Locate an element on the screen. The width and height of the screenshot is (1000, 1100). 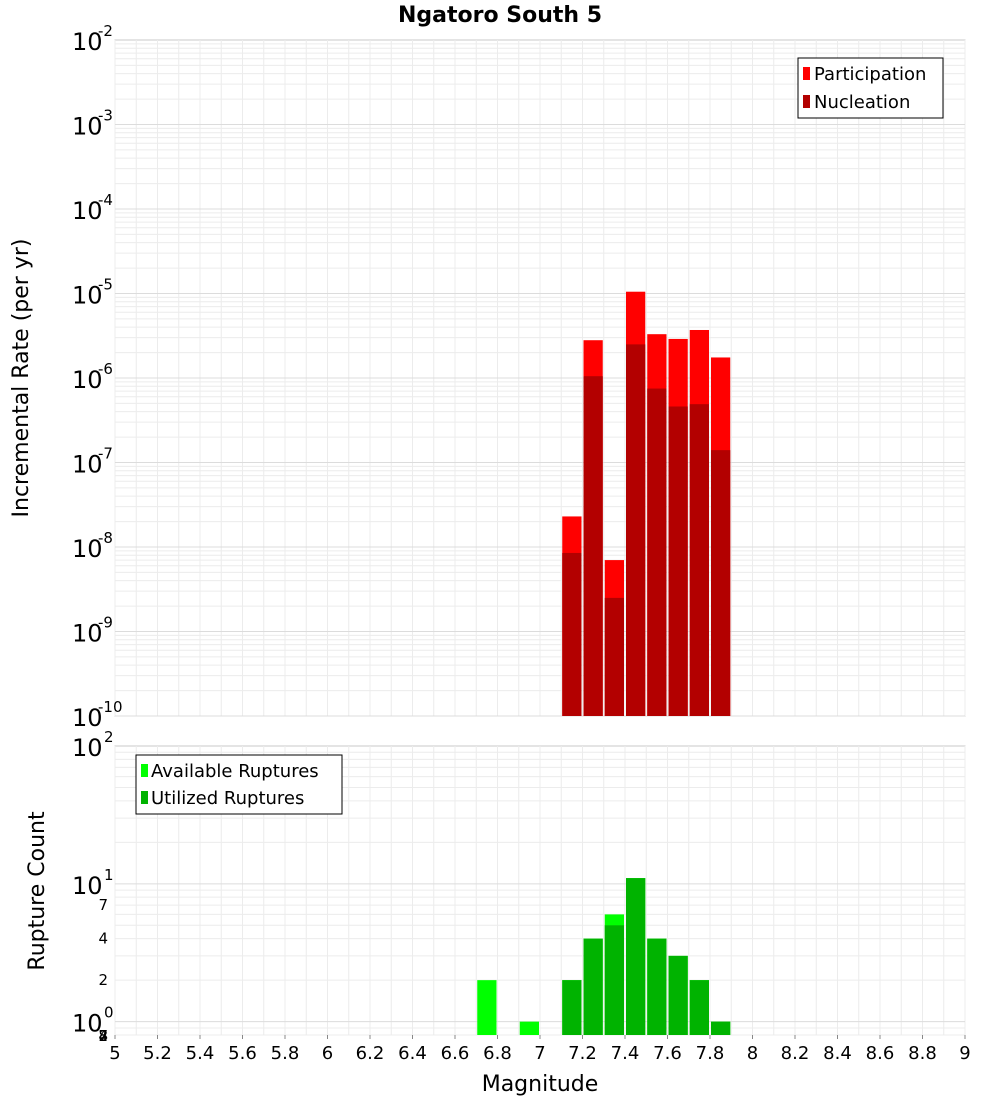
top-legend-box is located at coordinates (870, 88).